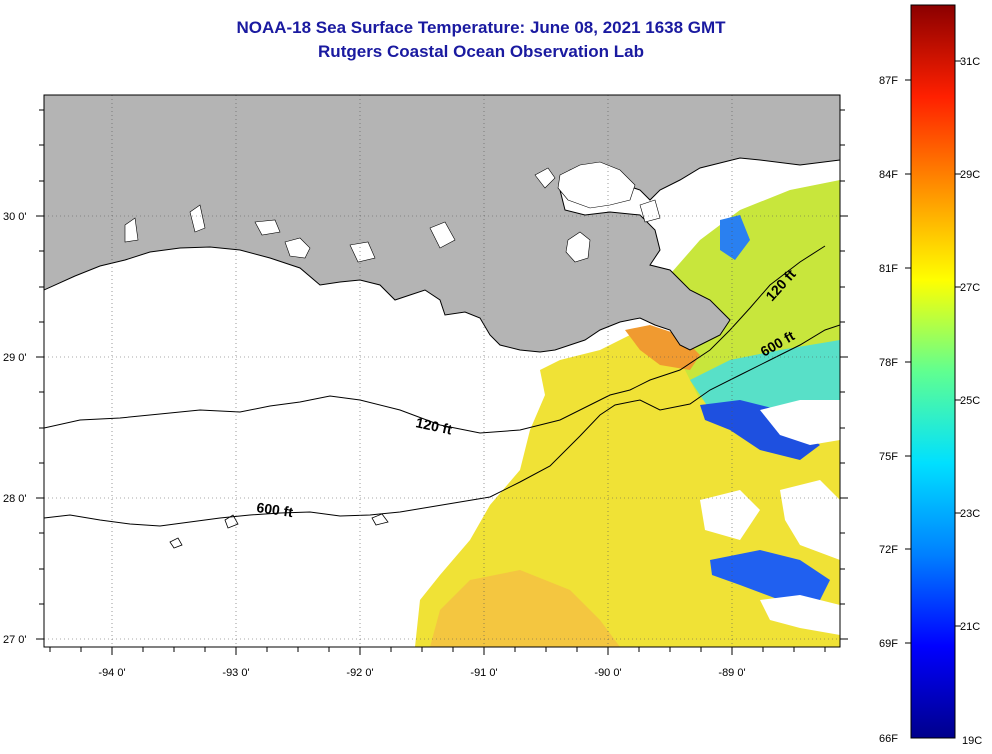  What do you see at coordinates (15, 499) in the screenshot?
I see `lat-label-28: 28 0'` at bounding box center [15, 499].